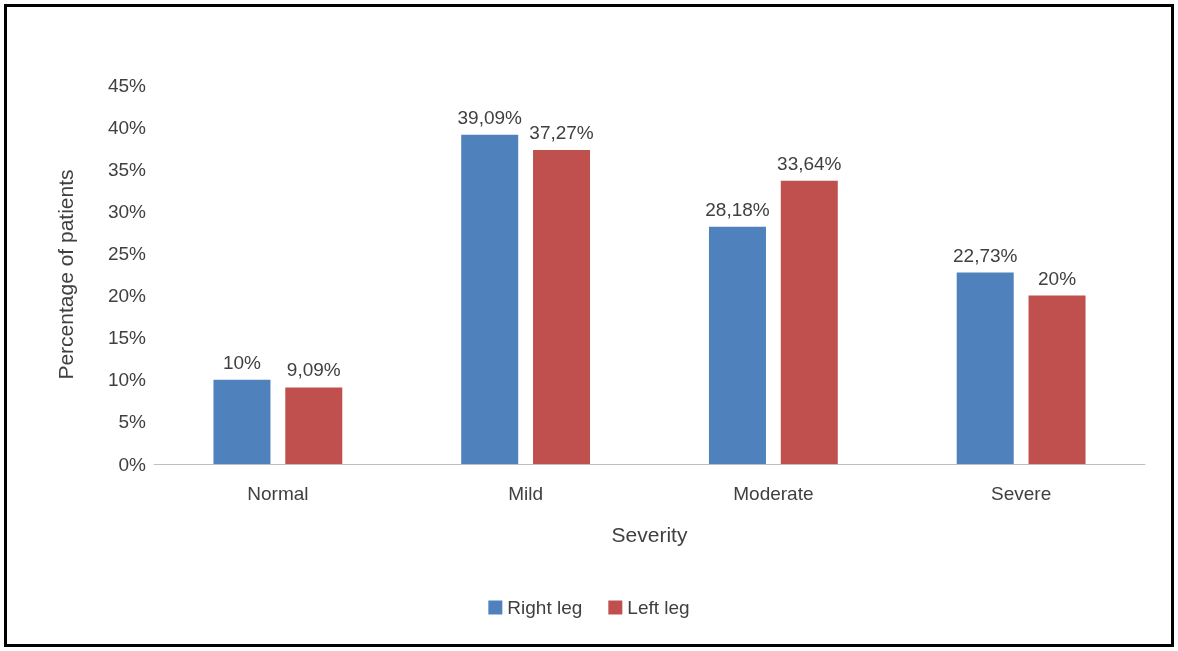  I want to click on x-tick-label: Normal, so click(278, 493).